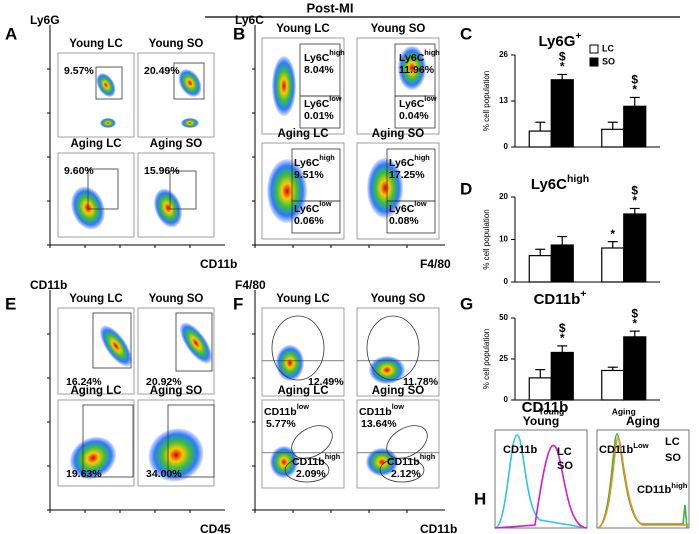 This screenshot has width=699, height=534. I want to click on chart-title: Ly6G+, so click(559, 40).